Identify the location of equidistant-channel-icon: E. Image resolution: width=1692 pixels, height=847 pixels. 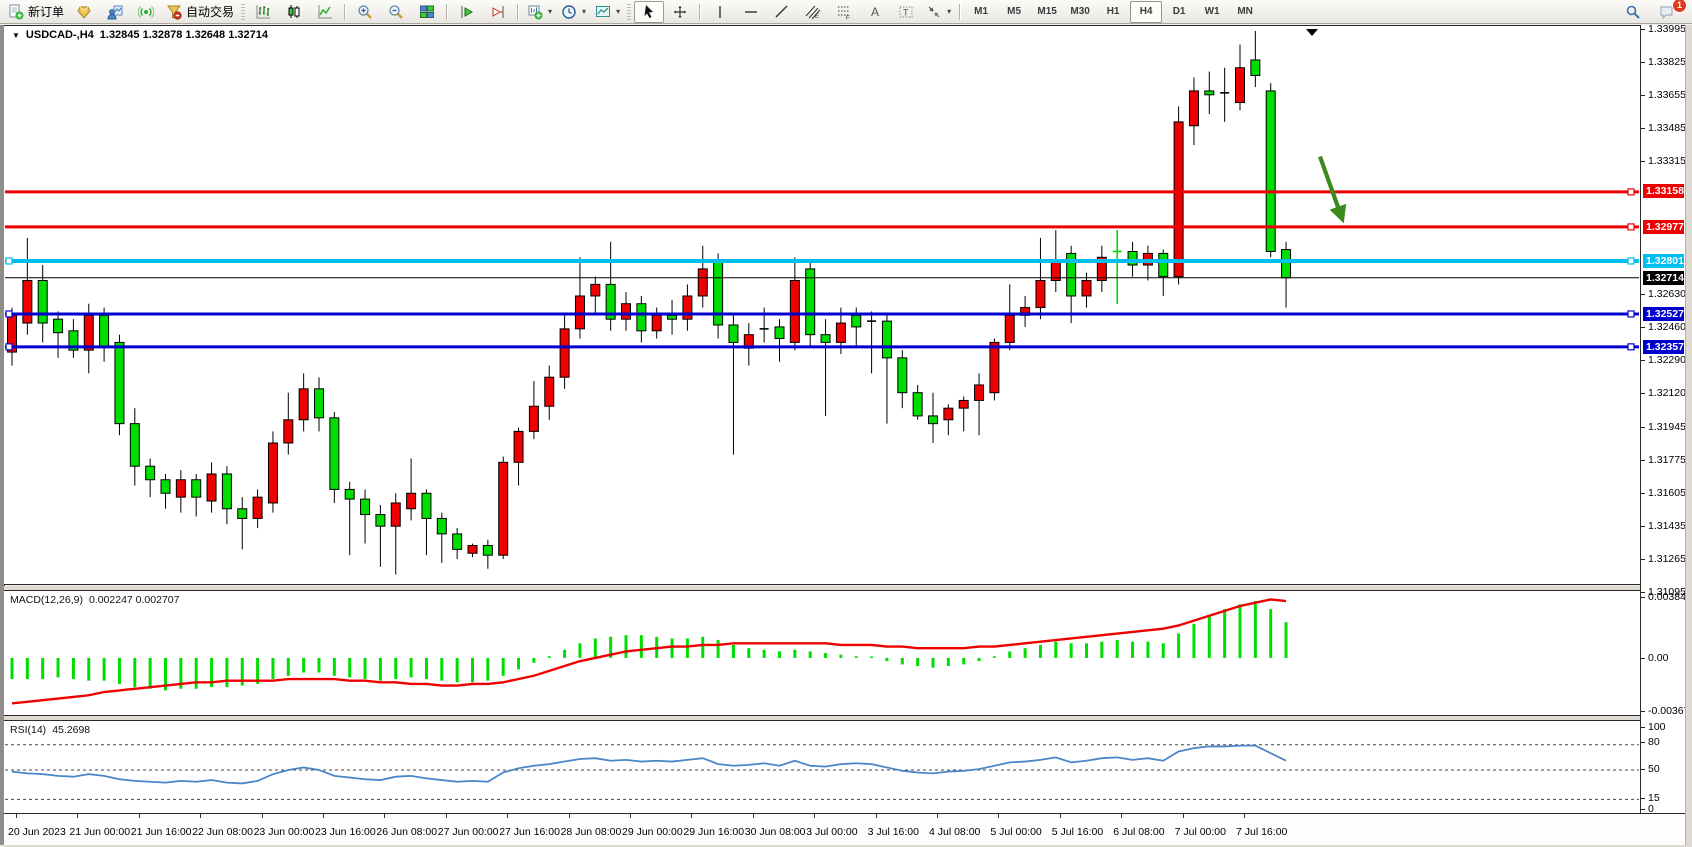
(813, 12).